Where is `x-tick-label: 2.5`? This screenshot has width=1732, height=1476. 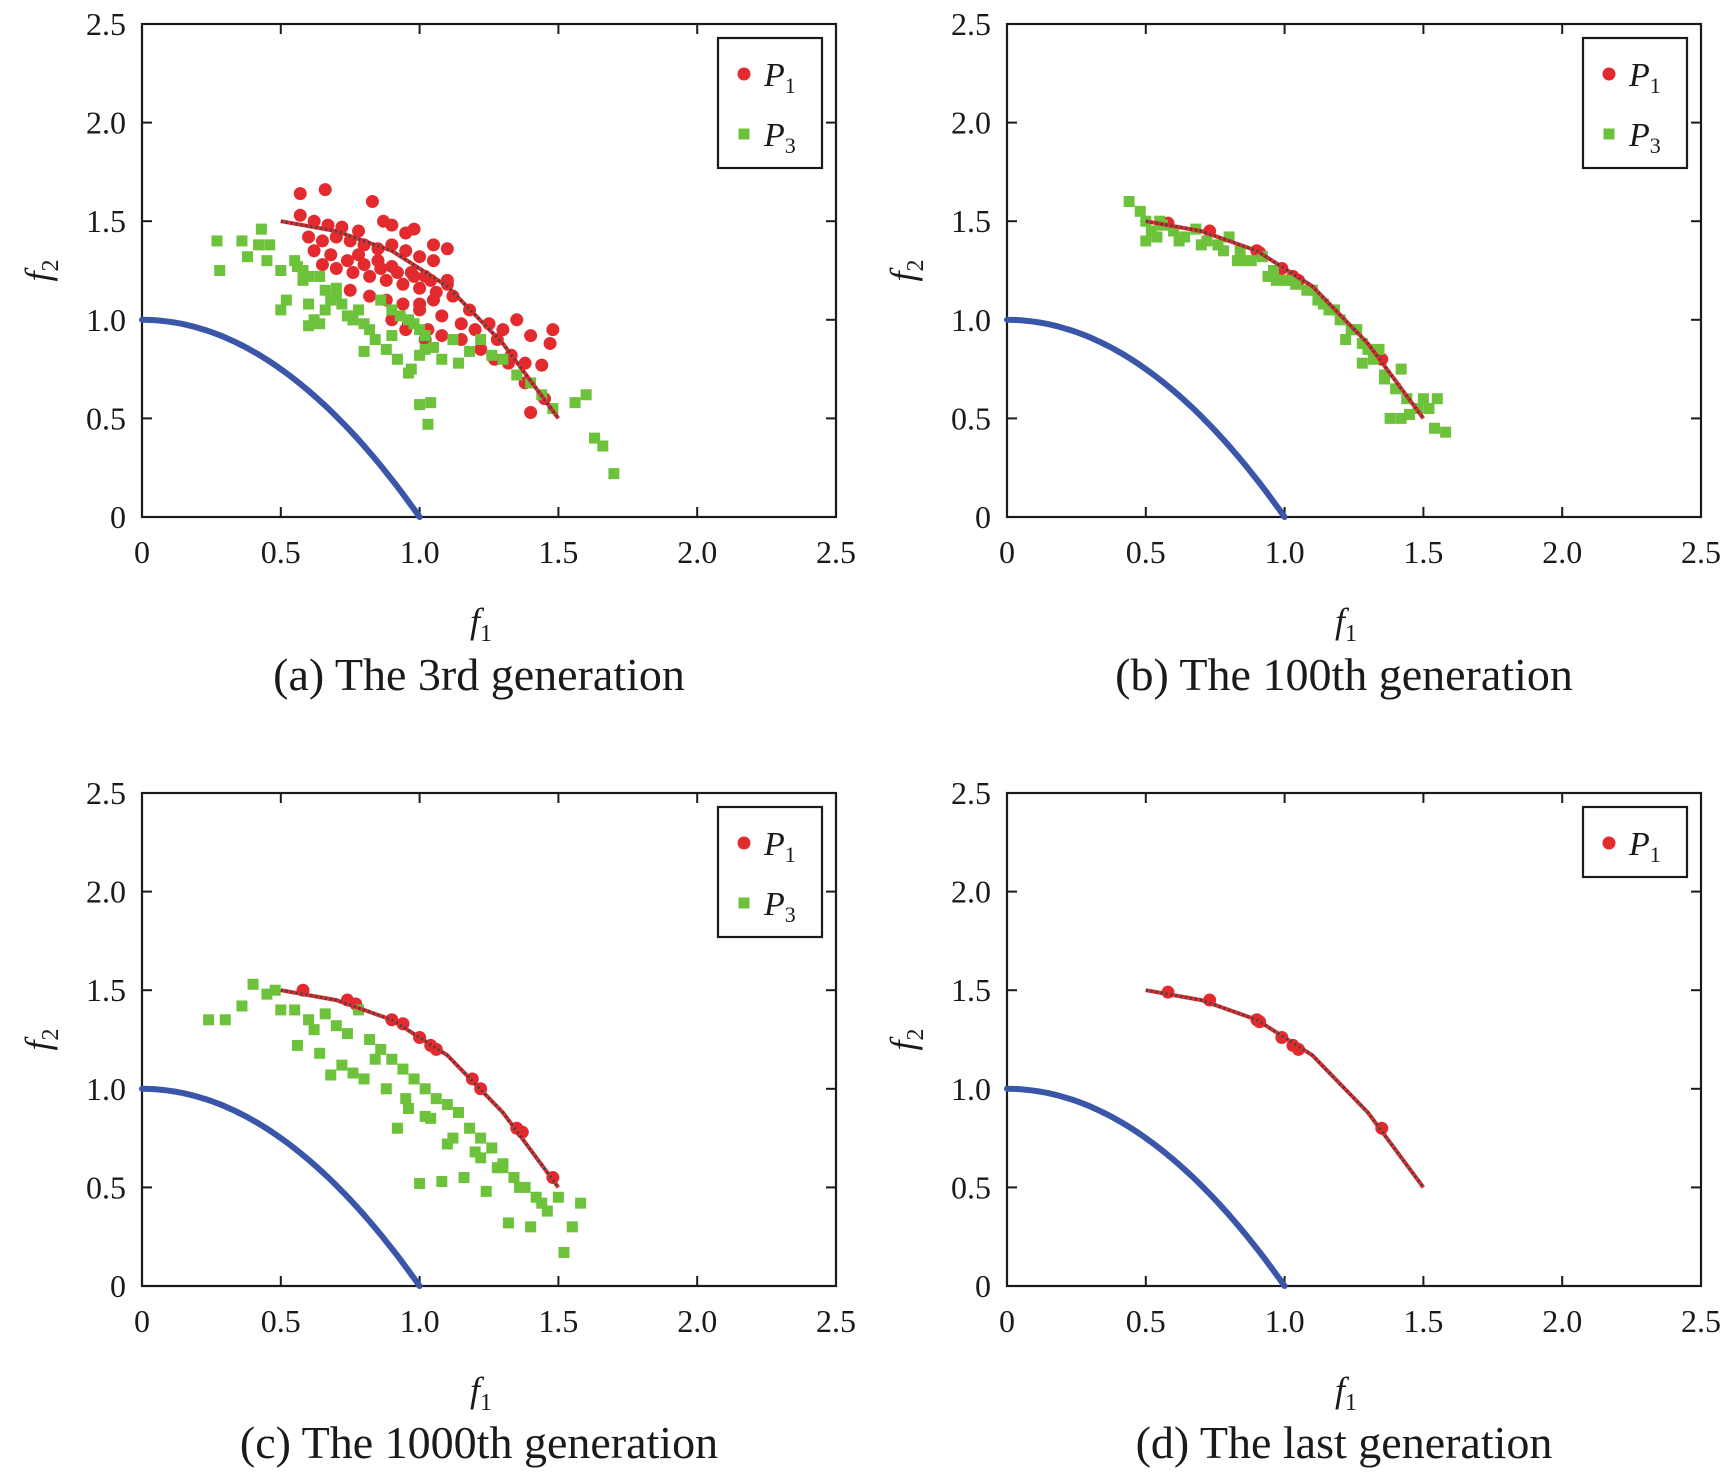 x-tick-label: 2.5 is located at coordinates (836, 1321).